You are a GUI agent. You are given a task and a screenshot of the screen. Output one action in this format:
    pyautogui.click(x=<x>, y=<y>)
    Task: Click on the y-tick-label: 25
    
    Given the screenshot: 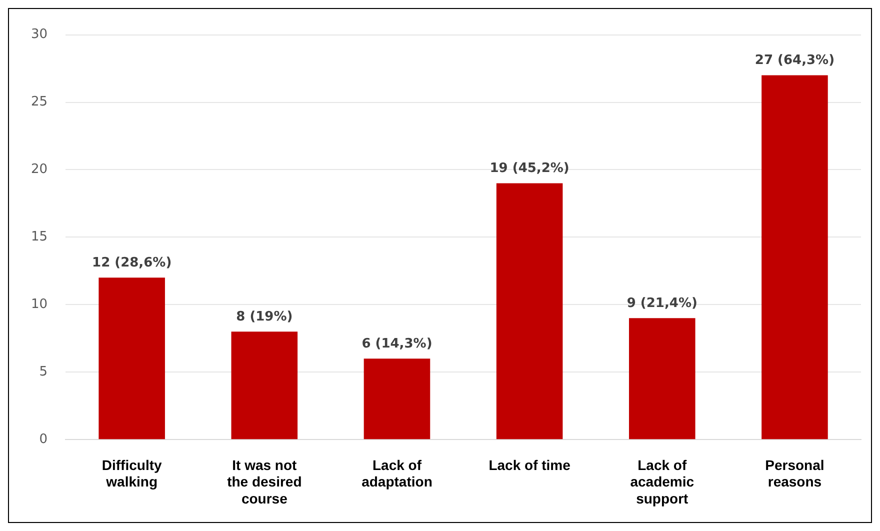 What is the action you would take?
    pyautogui.click(x=39, y=102)
    